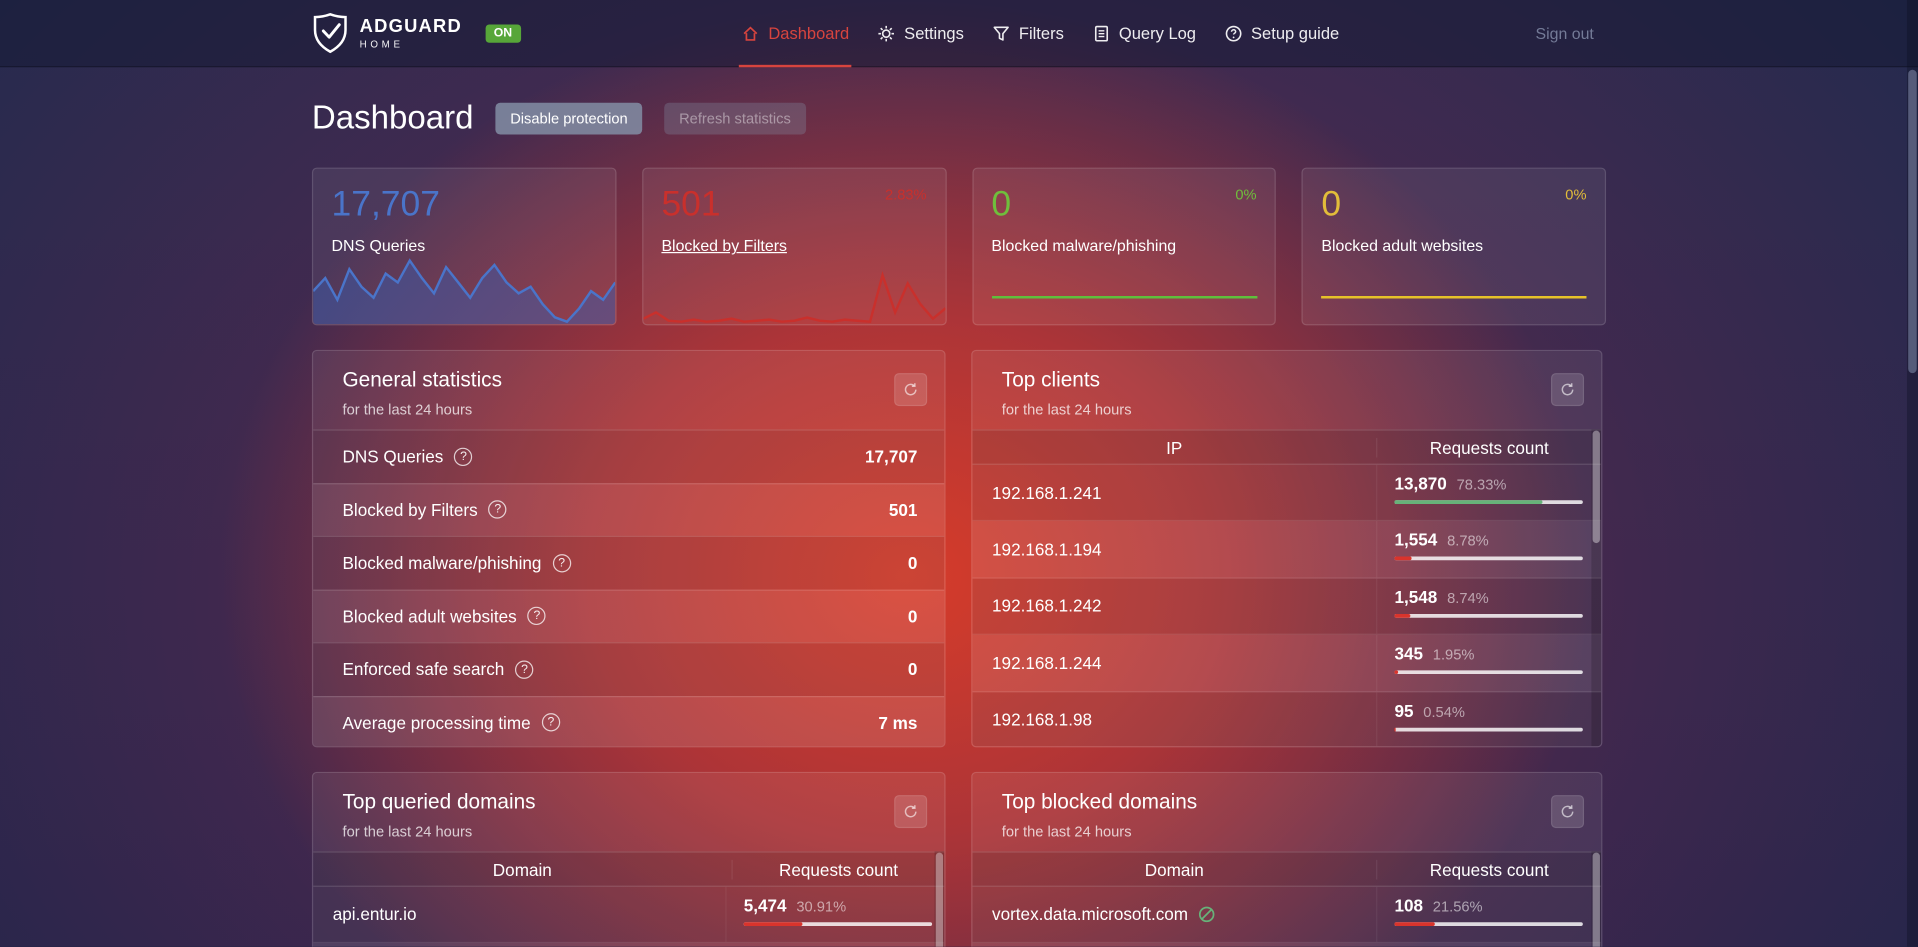  Describe the element at coordinates (765, 905) in the screenshot. I see `request-count: 5,474` at that location.